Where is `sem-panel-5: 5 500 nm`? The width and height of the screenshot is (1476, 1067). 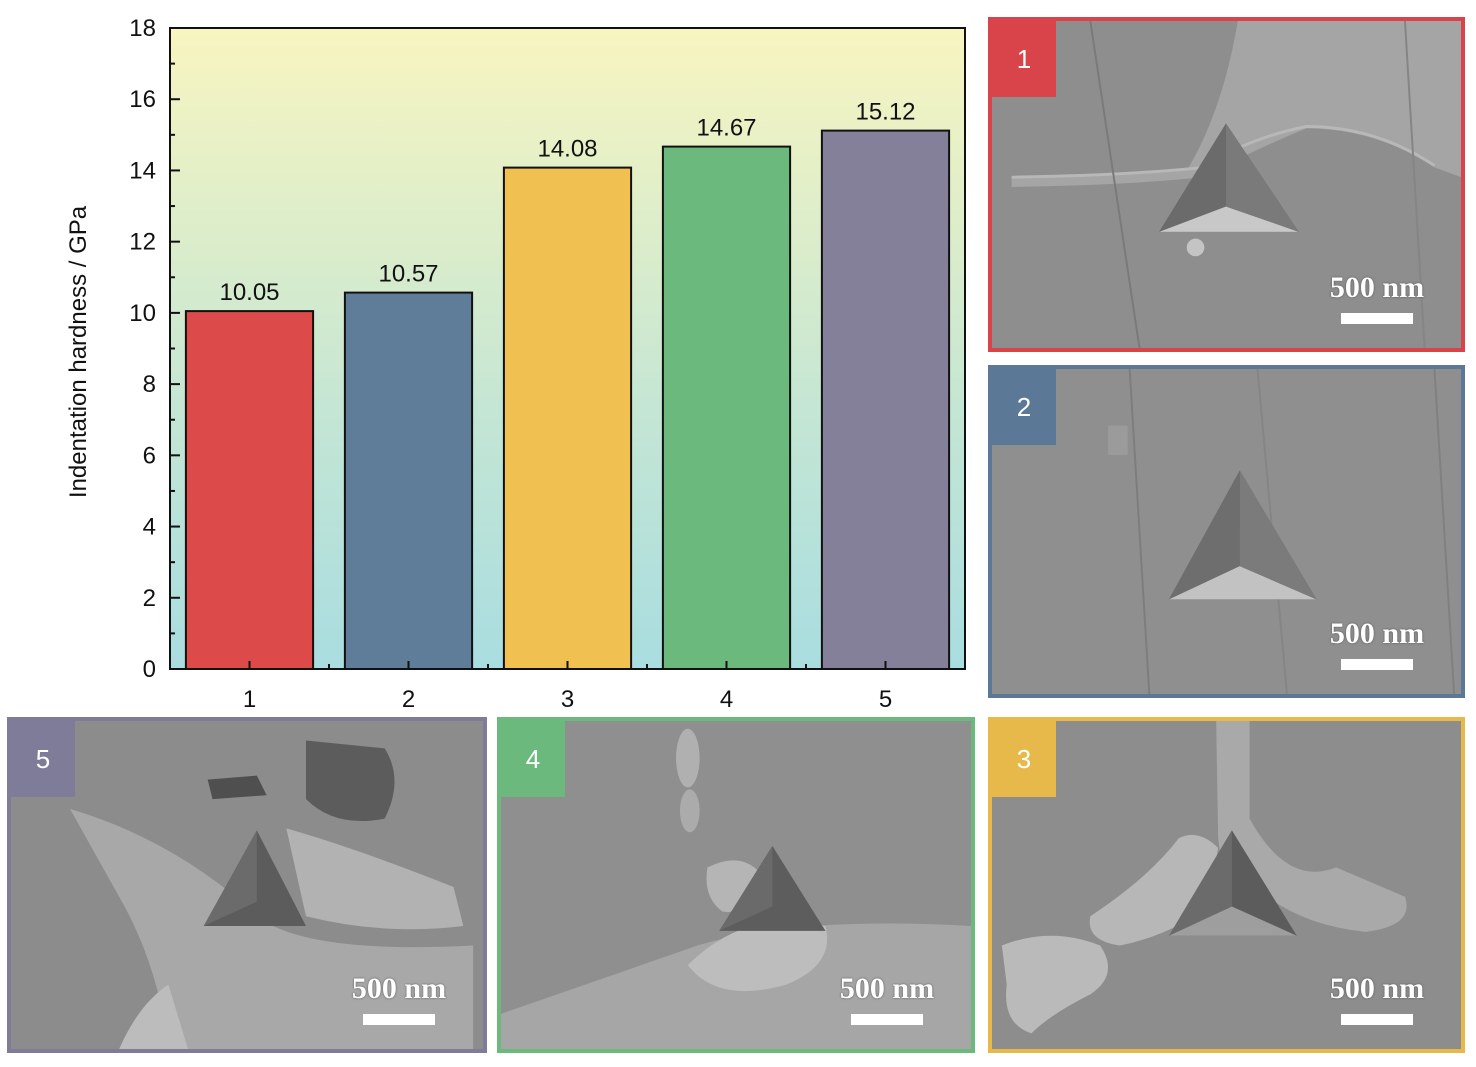
sem-panel-5: 5 500 nm is located at coordinates (247, 885).